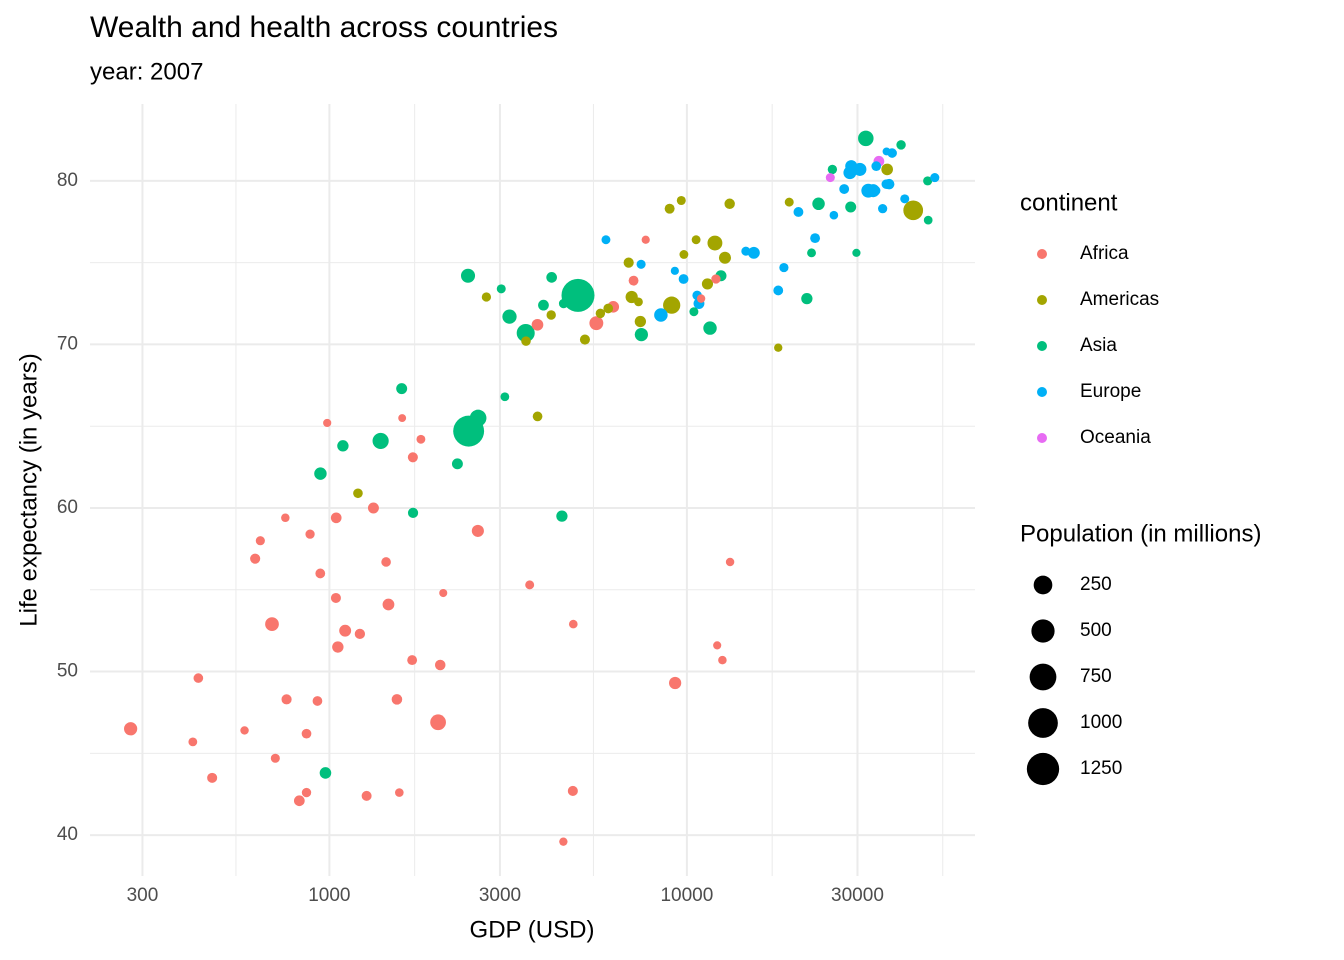 This screenshot has height=960, width=1344. What do you see at coordinates (1119, 299) in the screenshot?
I see `legend-label: Americas` at bounding box center [1119, 299].